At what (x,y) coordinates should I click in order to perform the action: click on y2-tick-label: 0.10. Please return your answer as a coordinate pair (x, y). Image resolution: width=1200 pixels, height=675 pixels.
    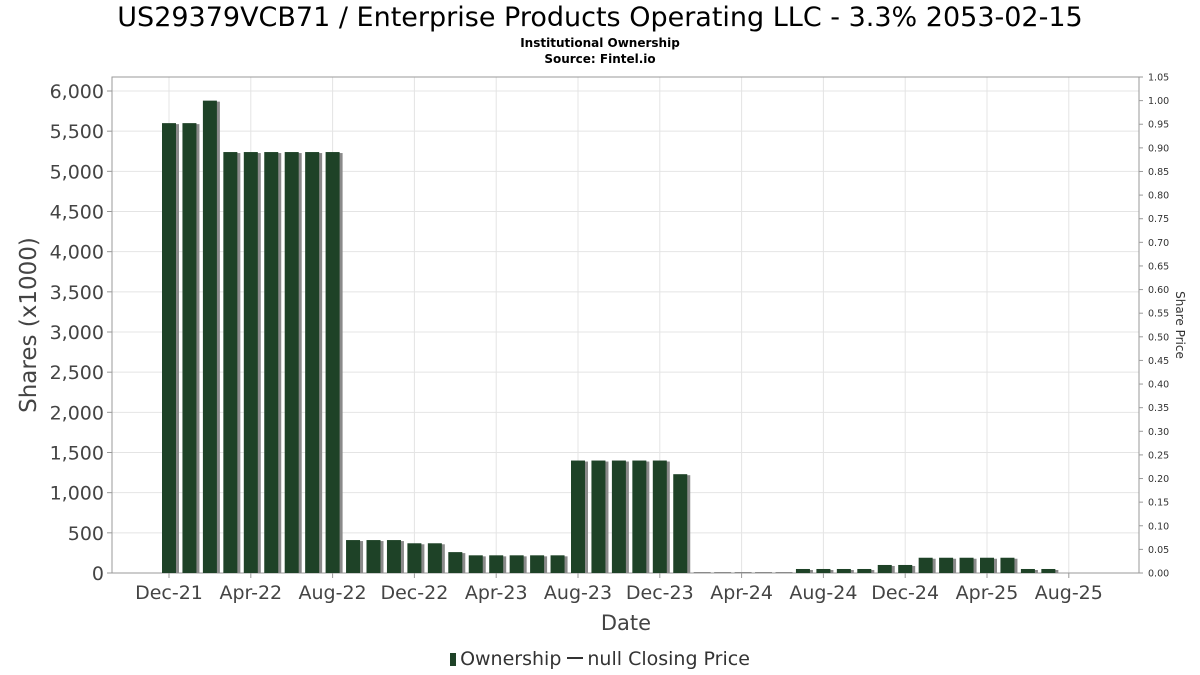
    Looking at the image, I should click on (1158, 526).